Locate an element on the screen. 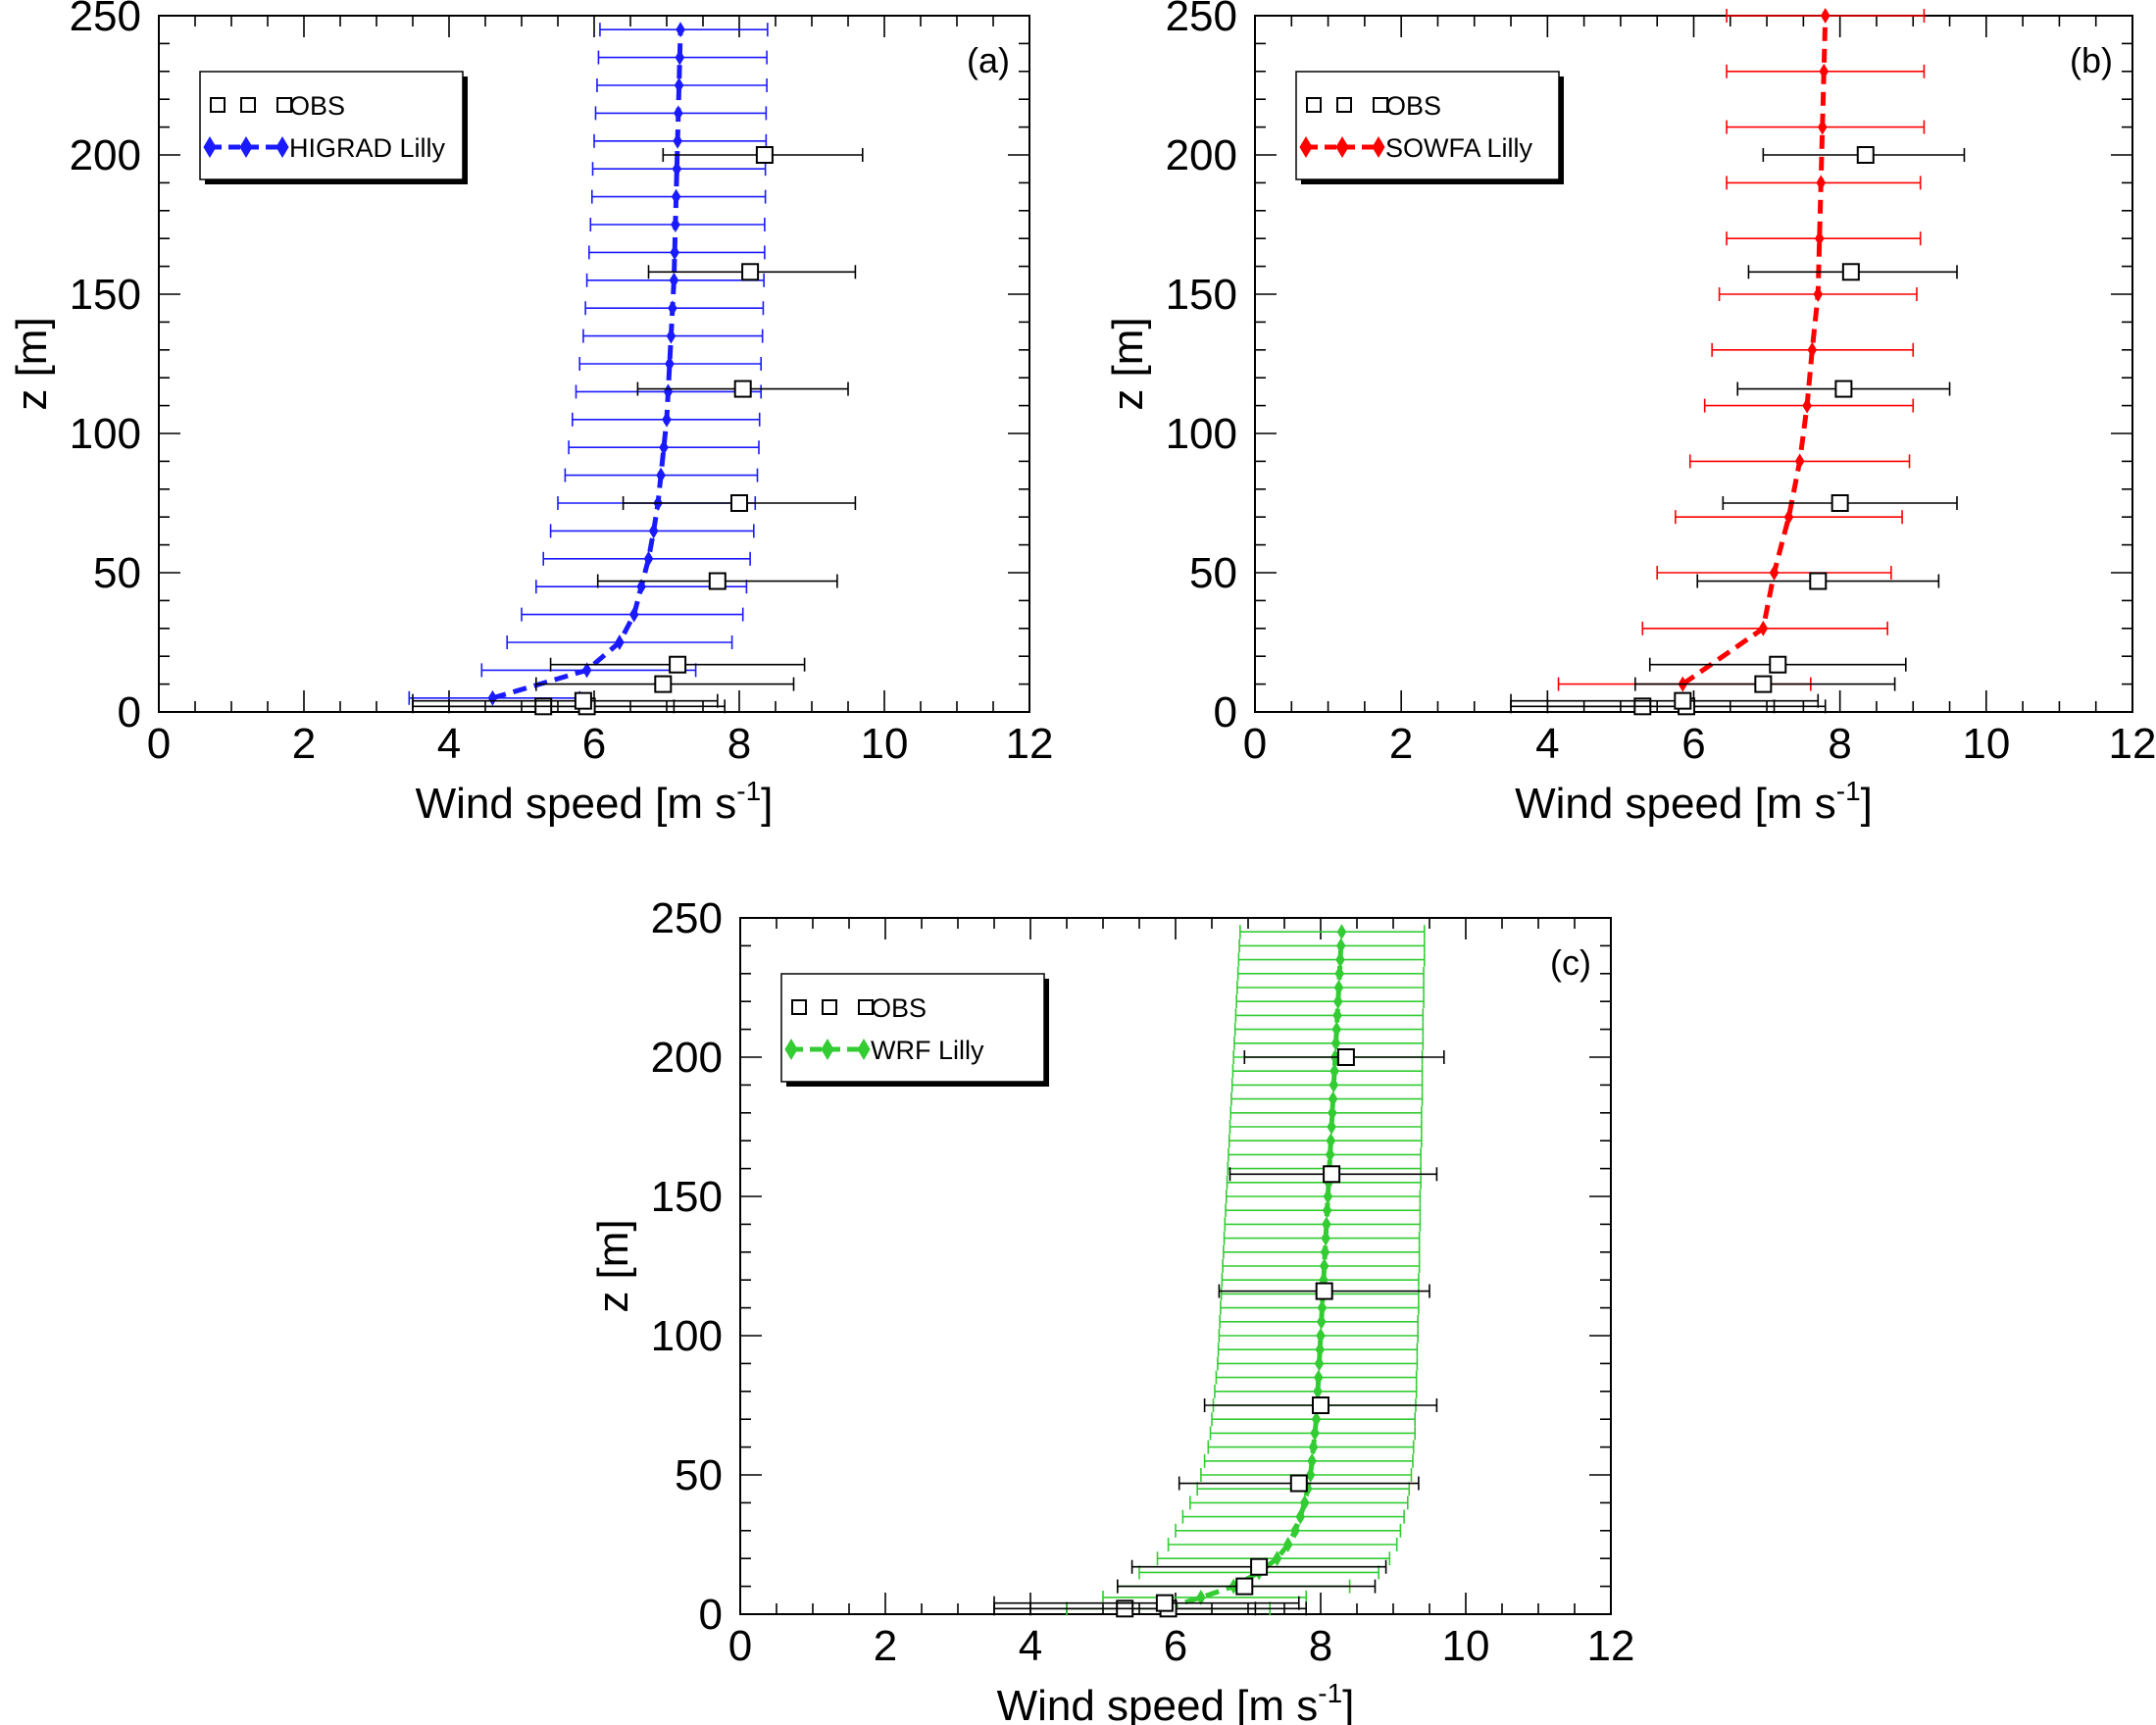 This screenshot has width=2156, height=1725. x-tick-label: 12 is located at coordinates (2132, 744).